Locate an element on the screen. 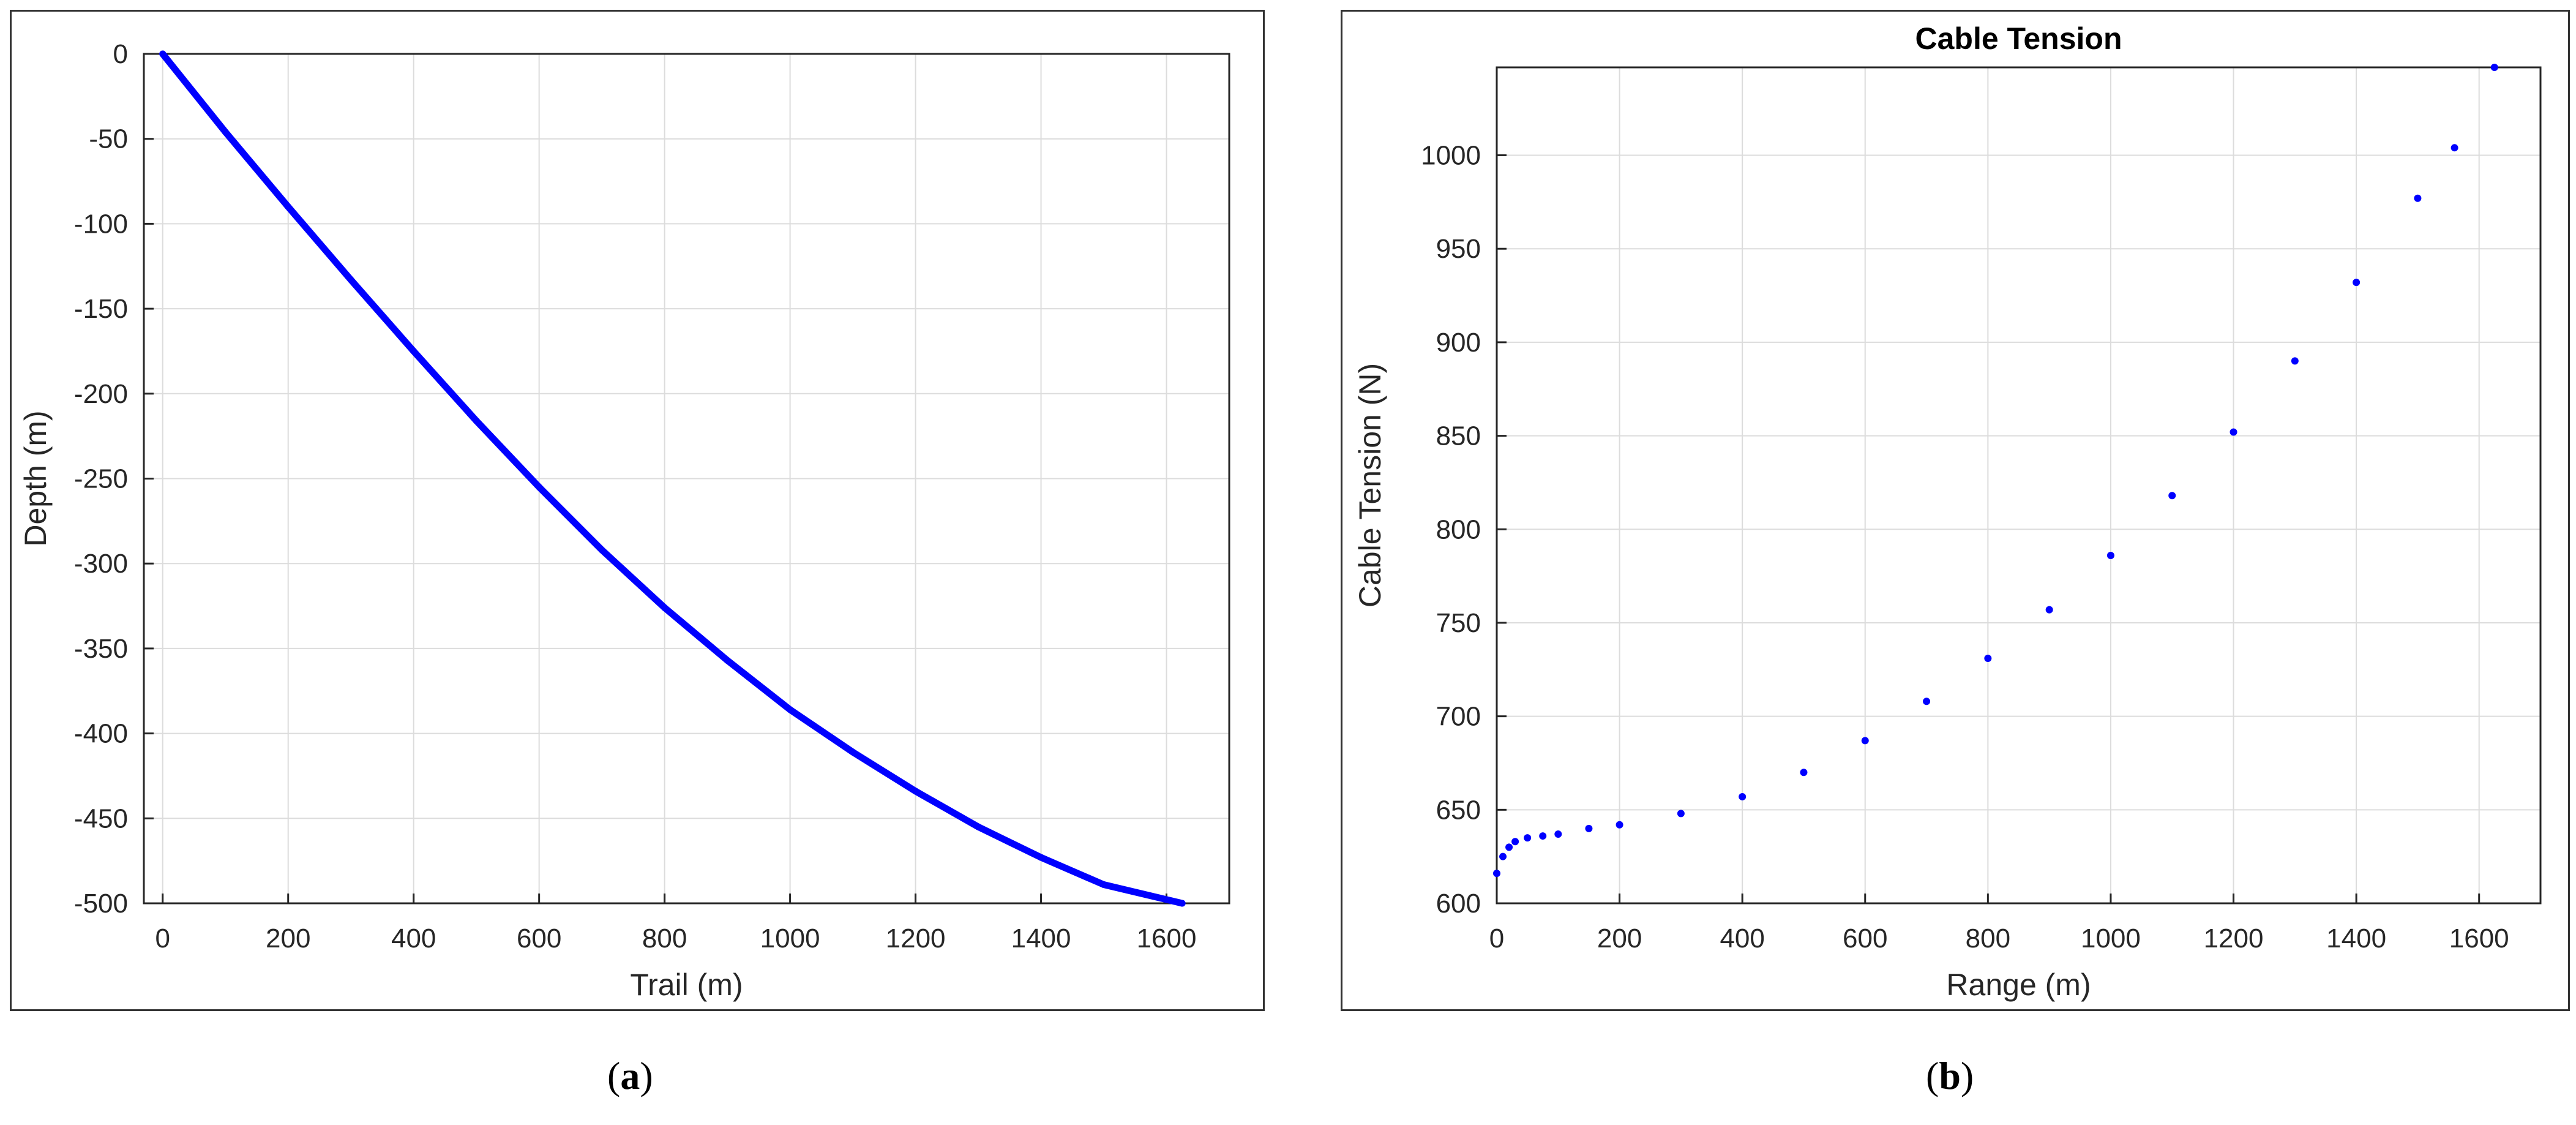 This screenshot has width=2576, height=1125. y-tick-label-a: -50 is located at coordinates (109, 139).